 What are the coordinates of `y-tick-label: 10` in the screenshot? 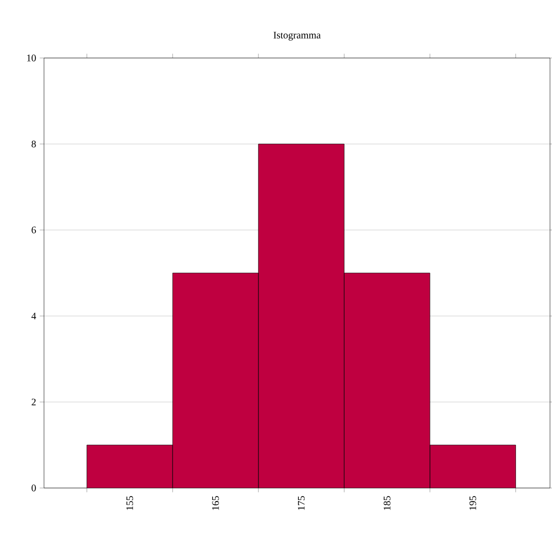 It's located at (31, 58).